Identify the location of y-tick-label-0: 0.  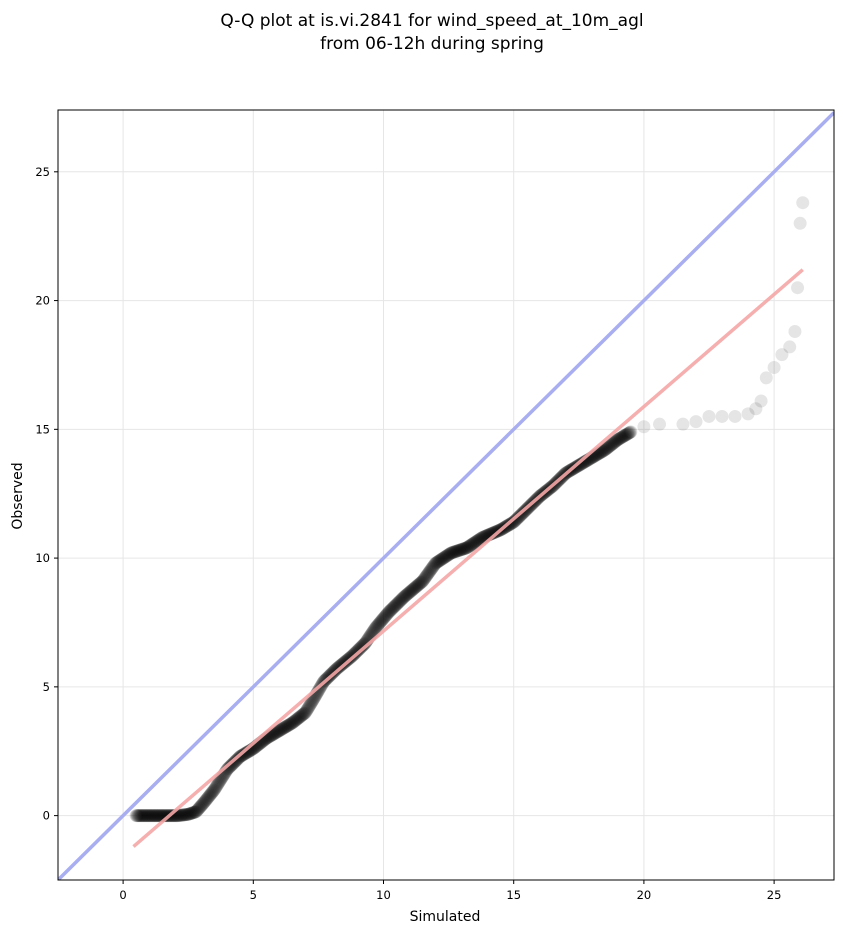
(46, 816).